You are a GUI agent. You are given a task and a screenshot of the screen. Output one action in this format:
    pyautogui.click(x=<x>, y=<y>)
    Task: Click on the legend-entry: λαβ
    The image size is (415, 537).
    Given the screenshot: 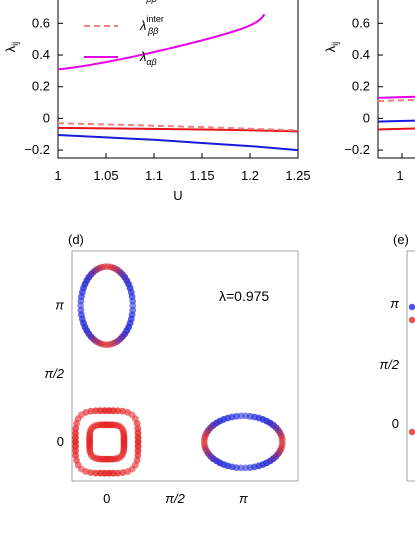 What is the action you would take?
    pyautogui.click(x=148, y=58)
    